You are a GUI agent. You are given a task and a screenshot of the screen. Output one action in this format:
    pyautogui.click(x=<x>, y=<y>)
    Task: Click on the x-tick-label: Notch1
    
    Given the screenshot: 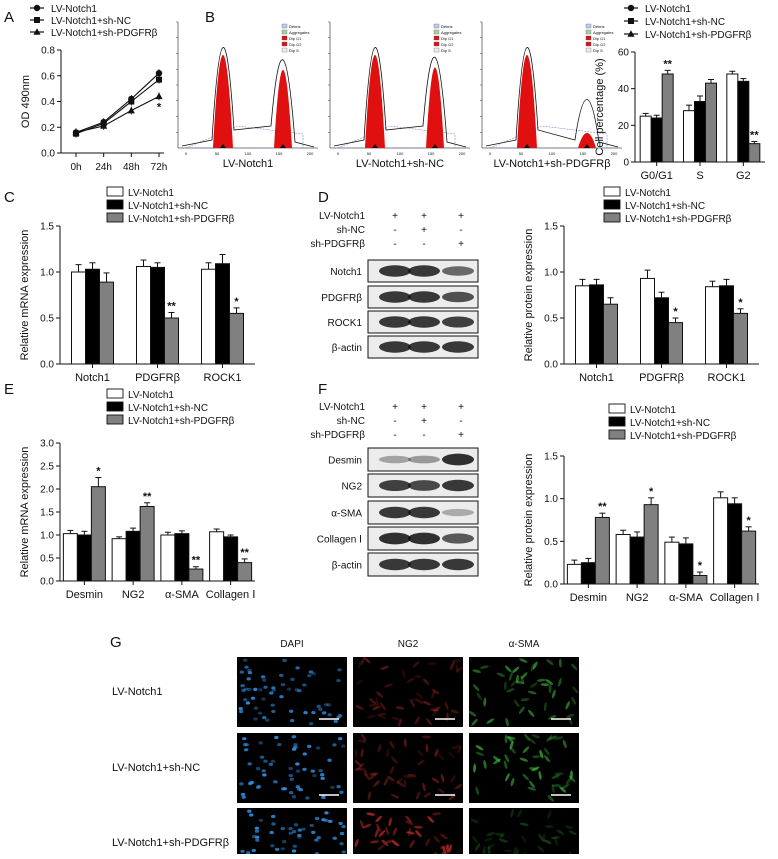 What is the action you would take?
    pyautogui.click(x=92, y=378)
    